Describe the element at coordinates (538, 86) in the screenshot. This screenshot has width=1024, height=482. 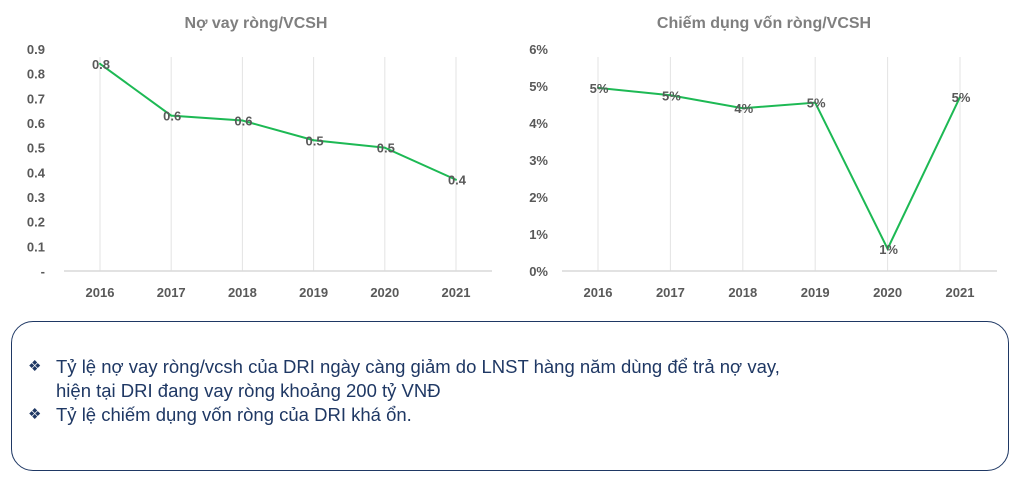
I see `y-tick-label: 5%` at that location.